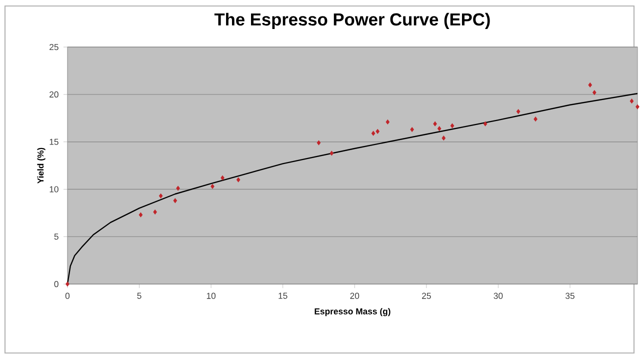 This screenshot has width=640, height=358. I want to click on x-axis-title: Espresso Mass (g), so click(352, 312).